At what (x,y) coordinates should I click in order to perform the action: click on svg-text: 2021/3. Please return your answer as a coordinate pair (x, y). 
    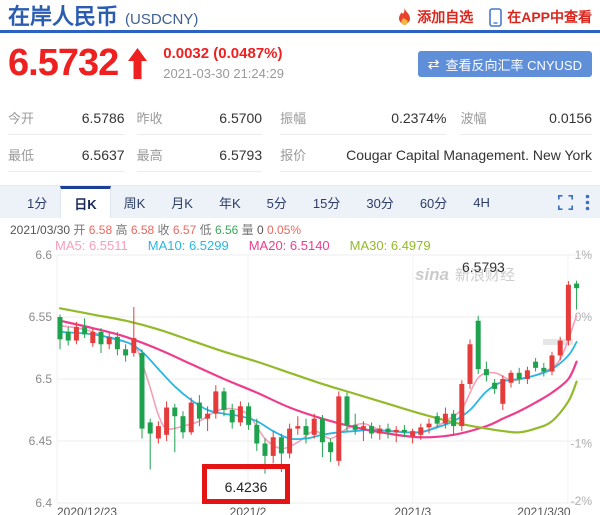
    Looking at the image, I should click on (412, 510).